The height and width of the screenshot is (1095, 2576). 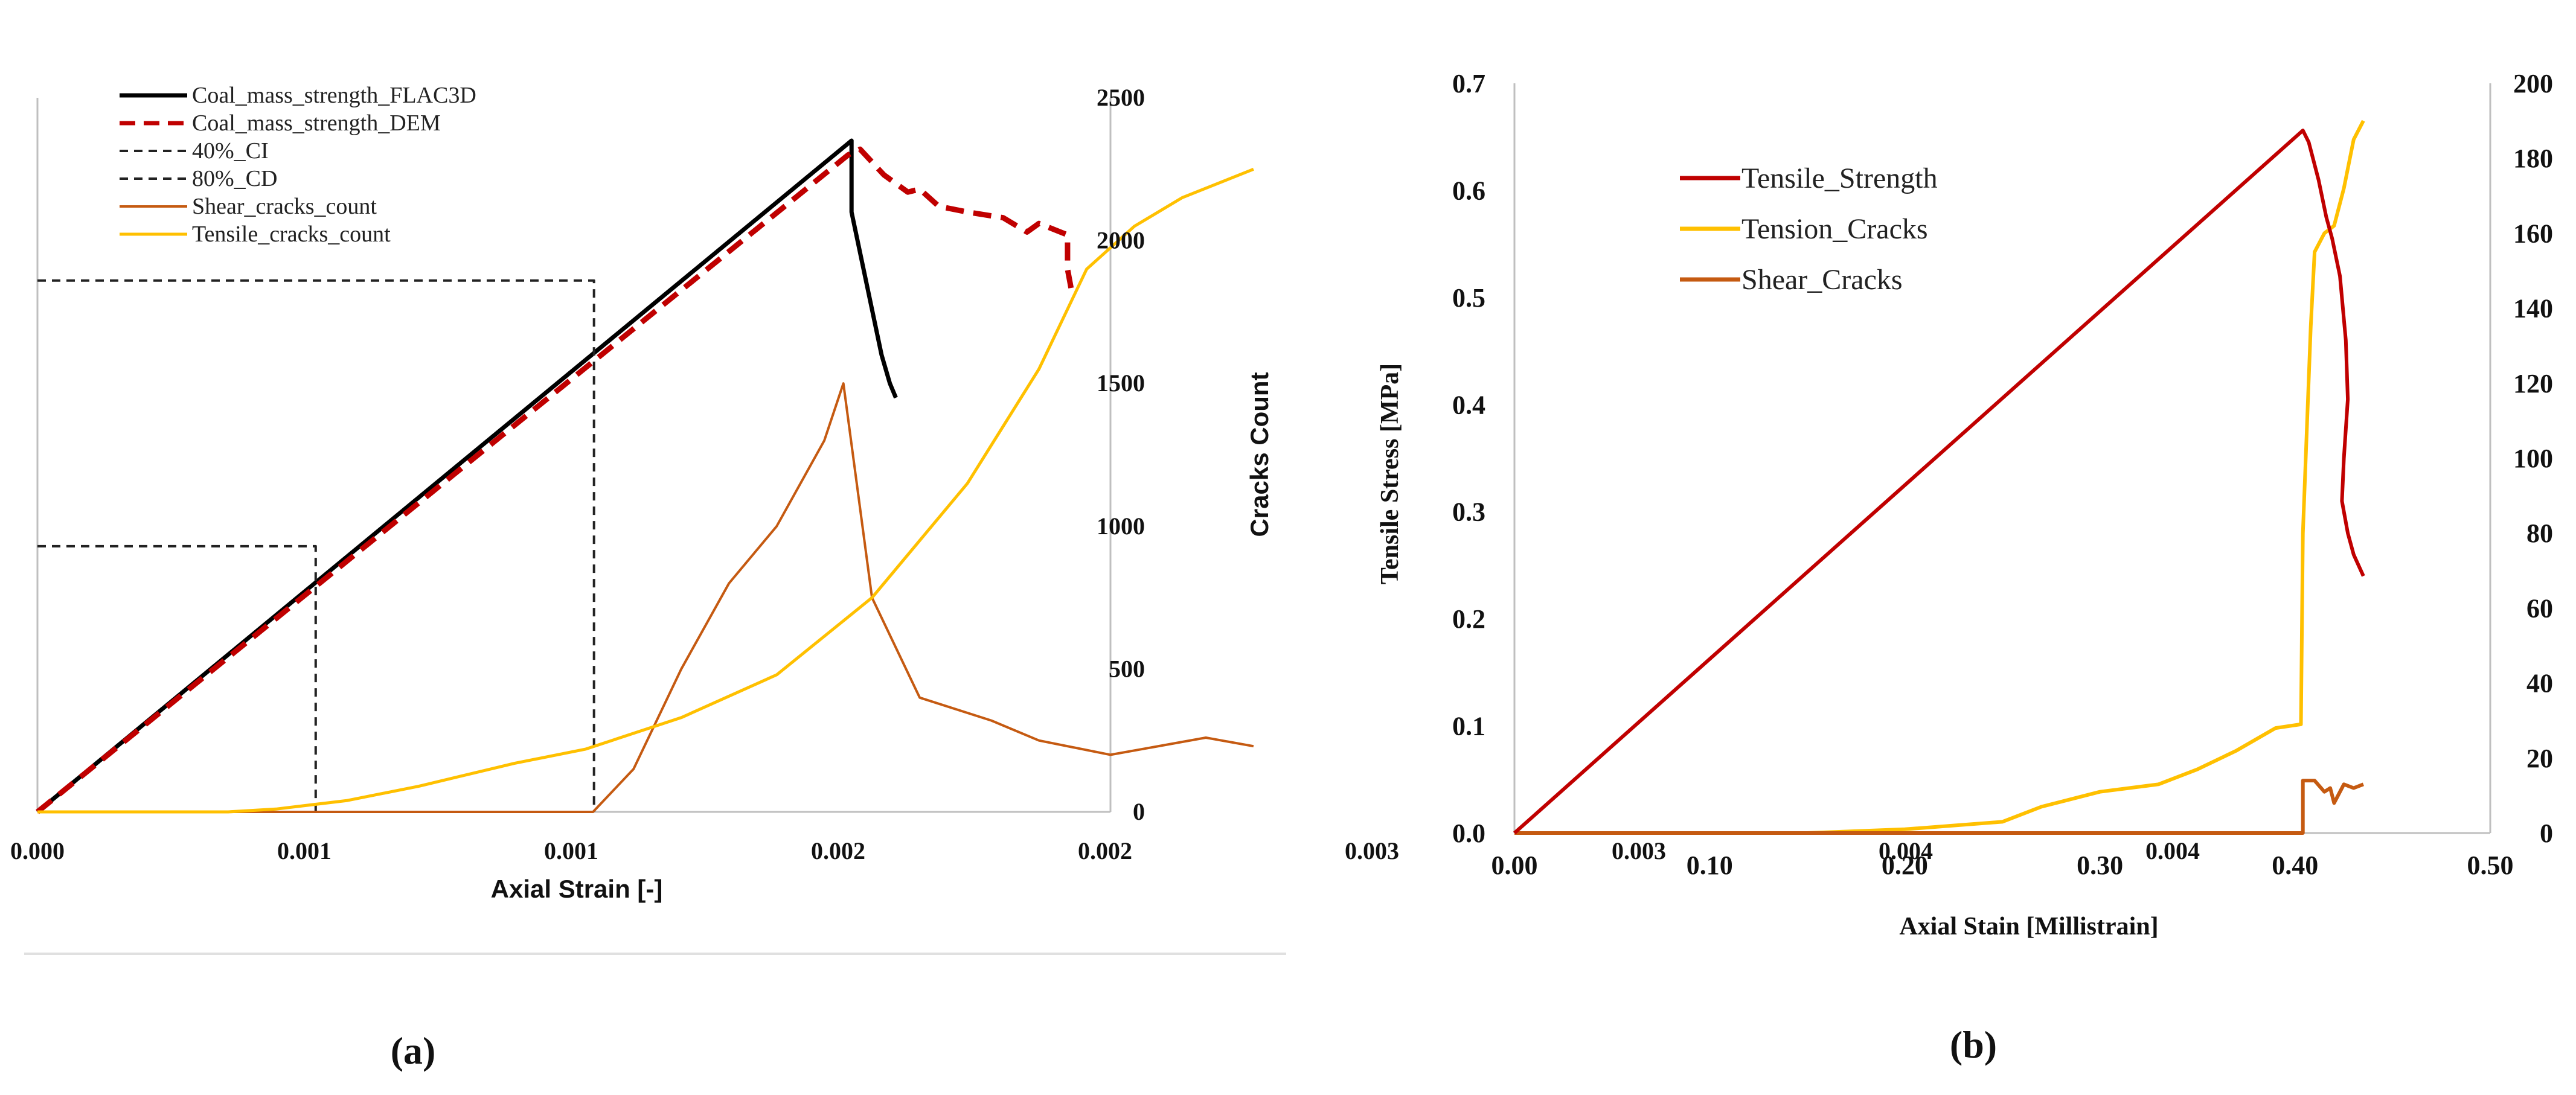 What do you see at coordinates (234, 178) in the screenshot?
I see `chart-a-legend-label: 80%_CD` at bounding box center [234, 178].